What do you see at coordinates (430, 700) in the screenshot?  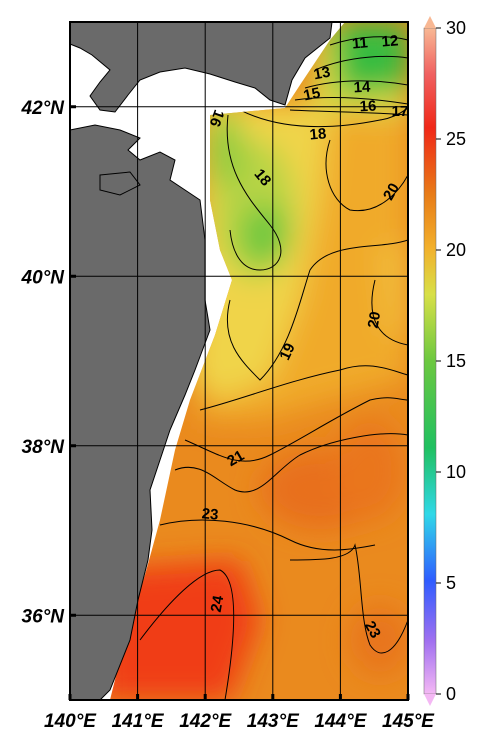 I see `colorbar-min-arrow` at bounding box center [430, 700].